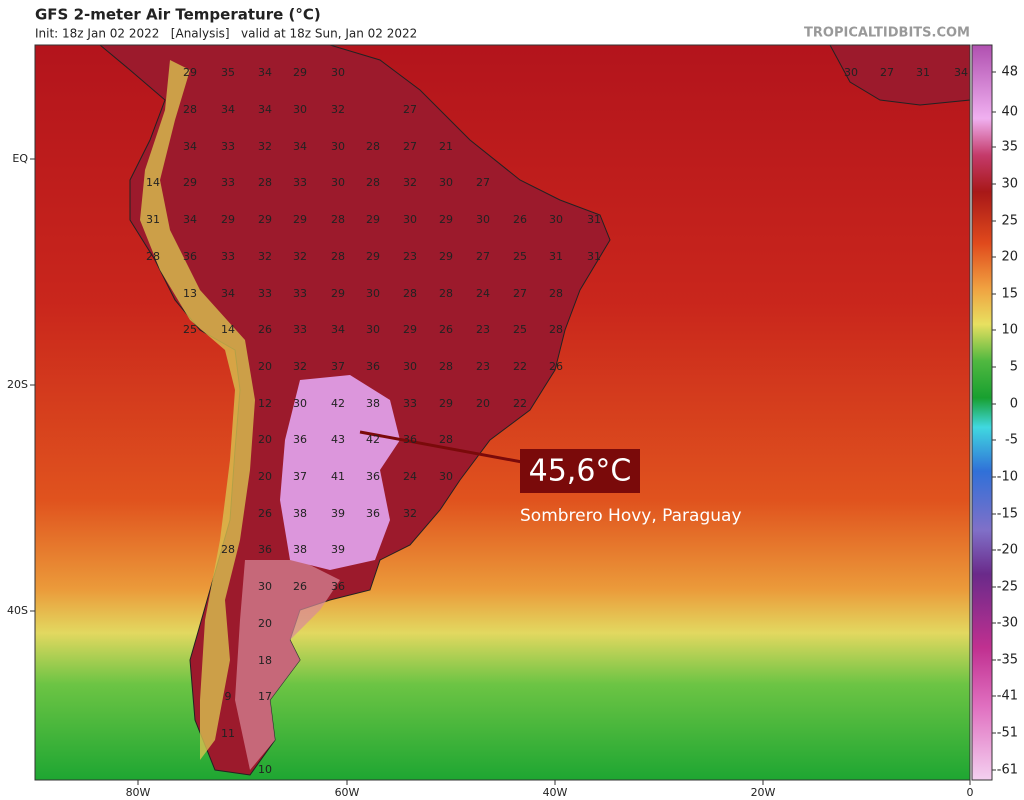 The height and width of the screenshot is (800, 1024). I want to click on site: TROPICALTIDBITS.COM, so click(887, 33).